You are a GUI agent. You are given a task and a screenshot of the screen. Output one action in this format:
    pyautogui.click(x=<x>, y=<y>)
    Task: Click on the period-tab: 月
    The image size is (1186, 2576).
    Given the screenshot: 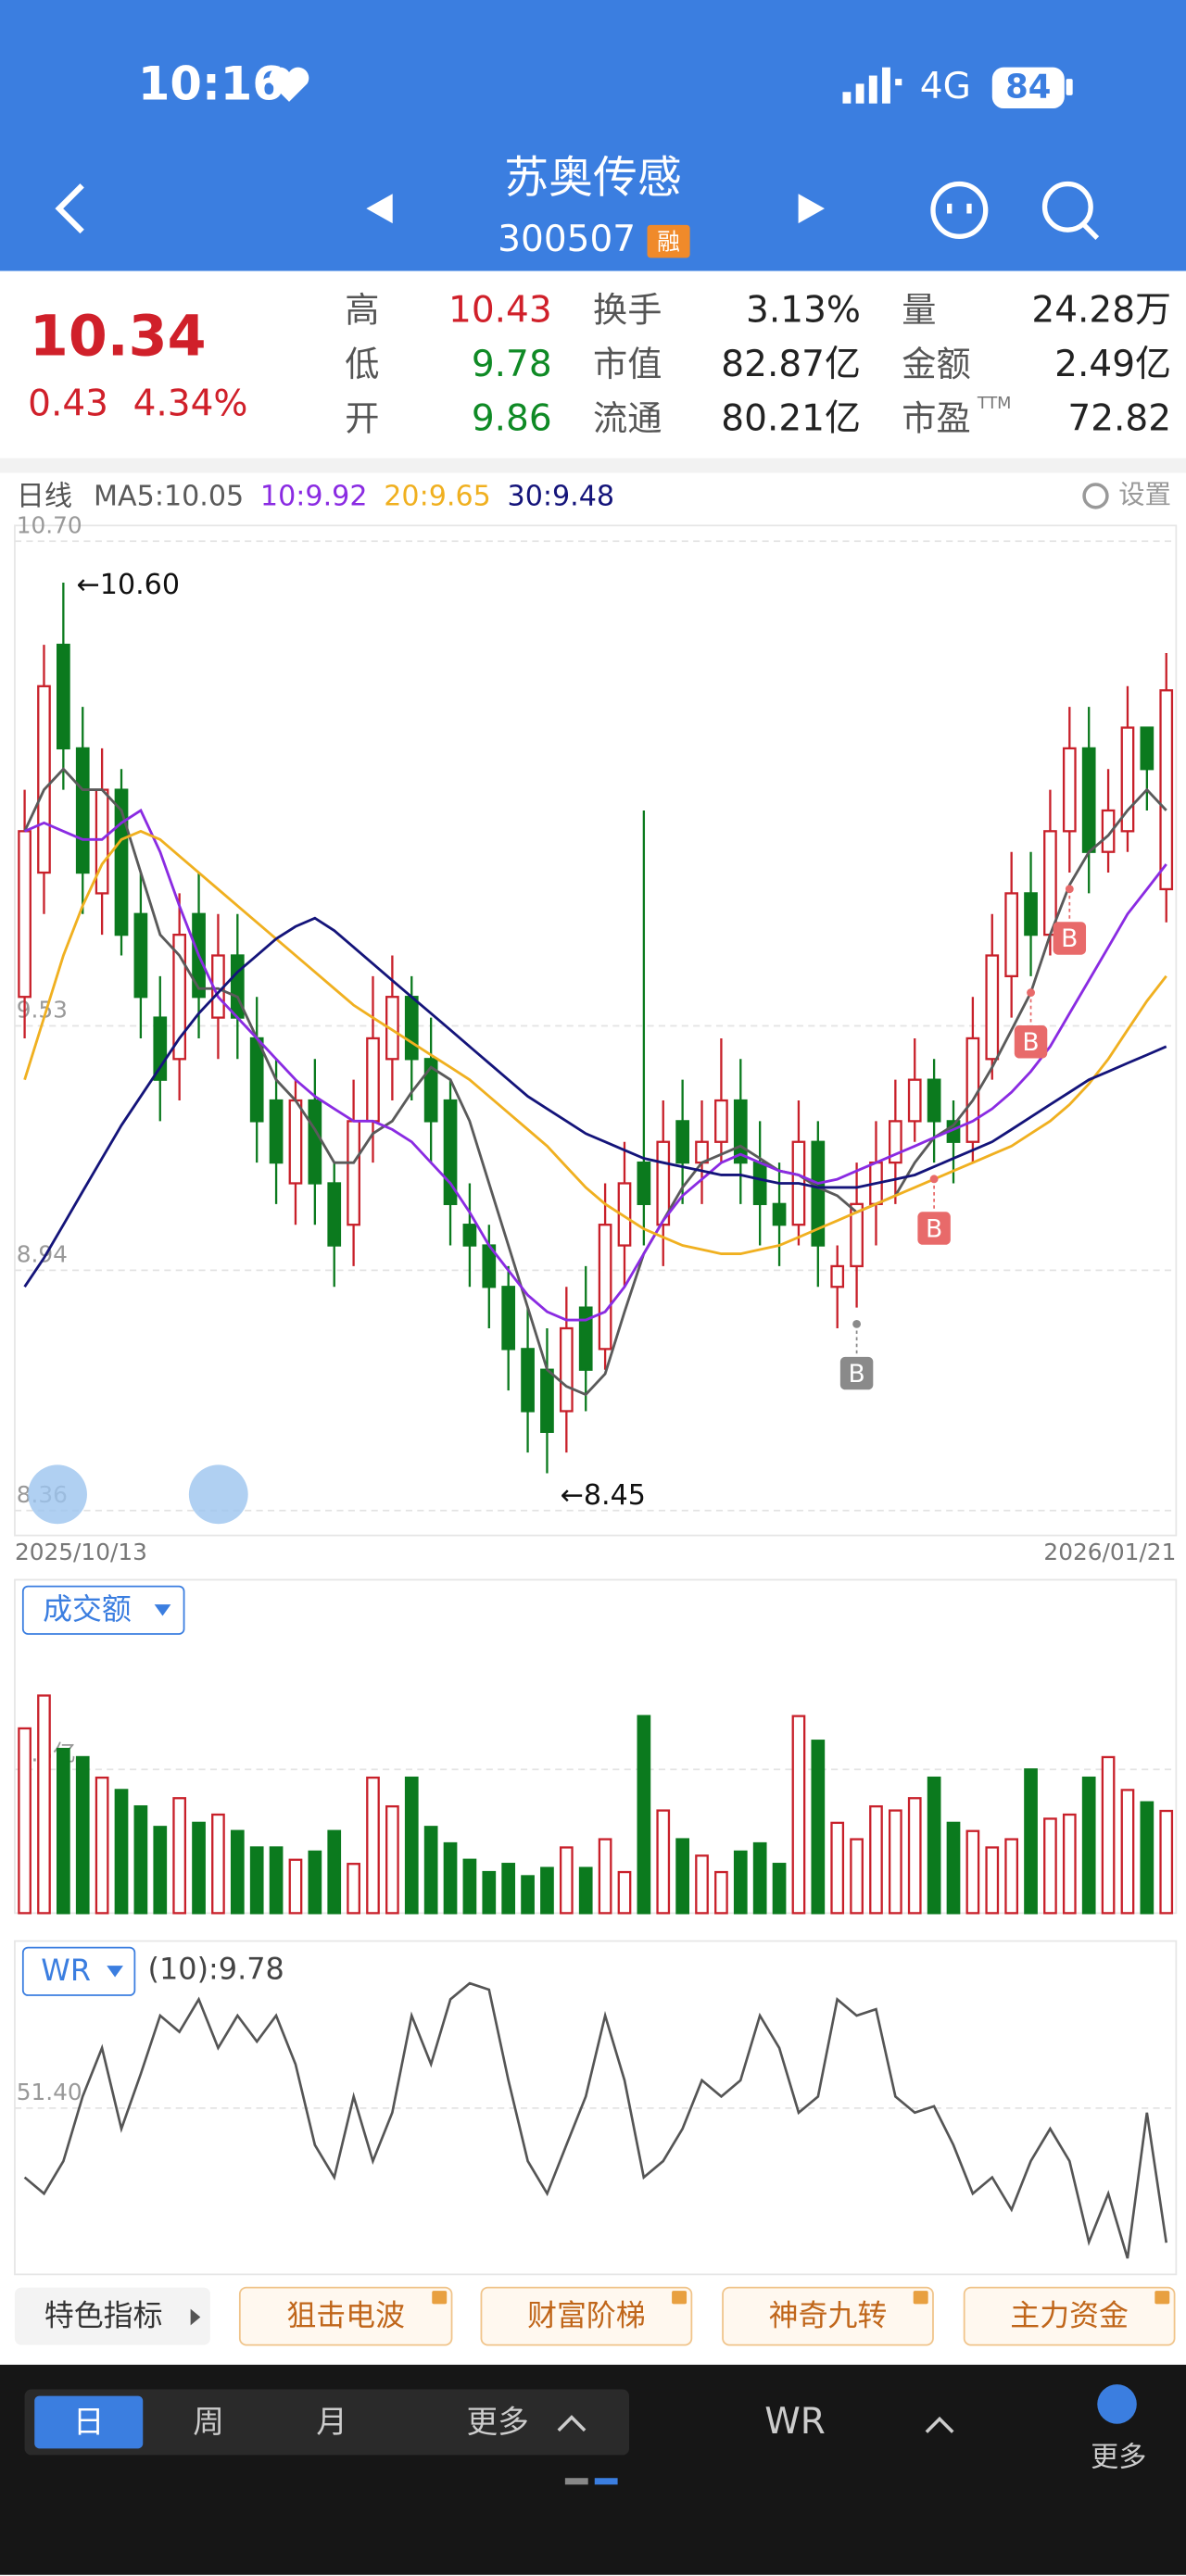 What is the action you would take?
    pyautogui.click(x=331, y=2422)
    